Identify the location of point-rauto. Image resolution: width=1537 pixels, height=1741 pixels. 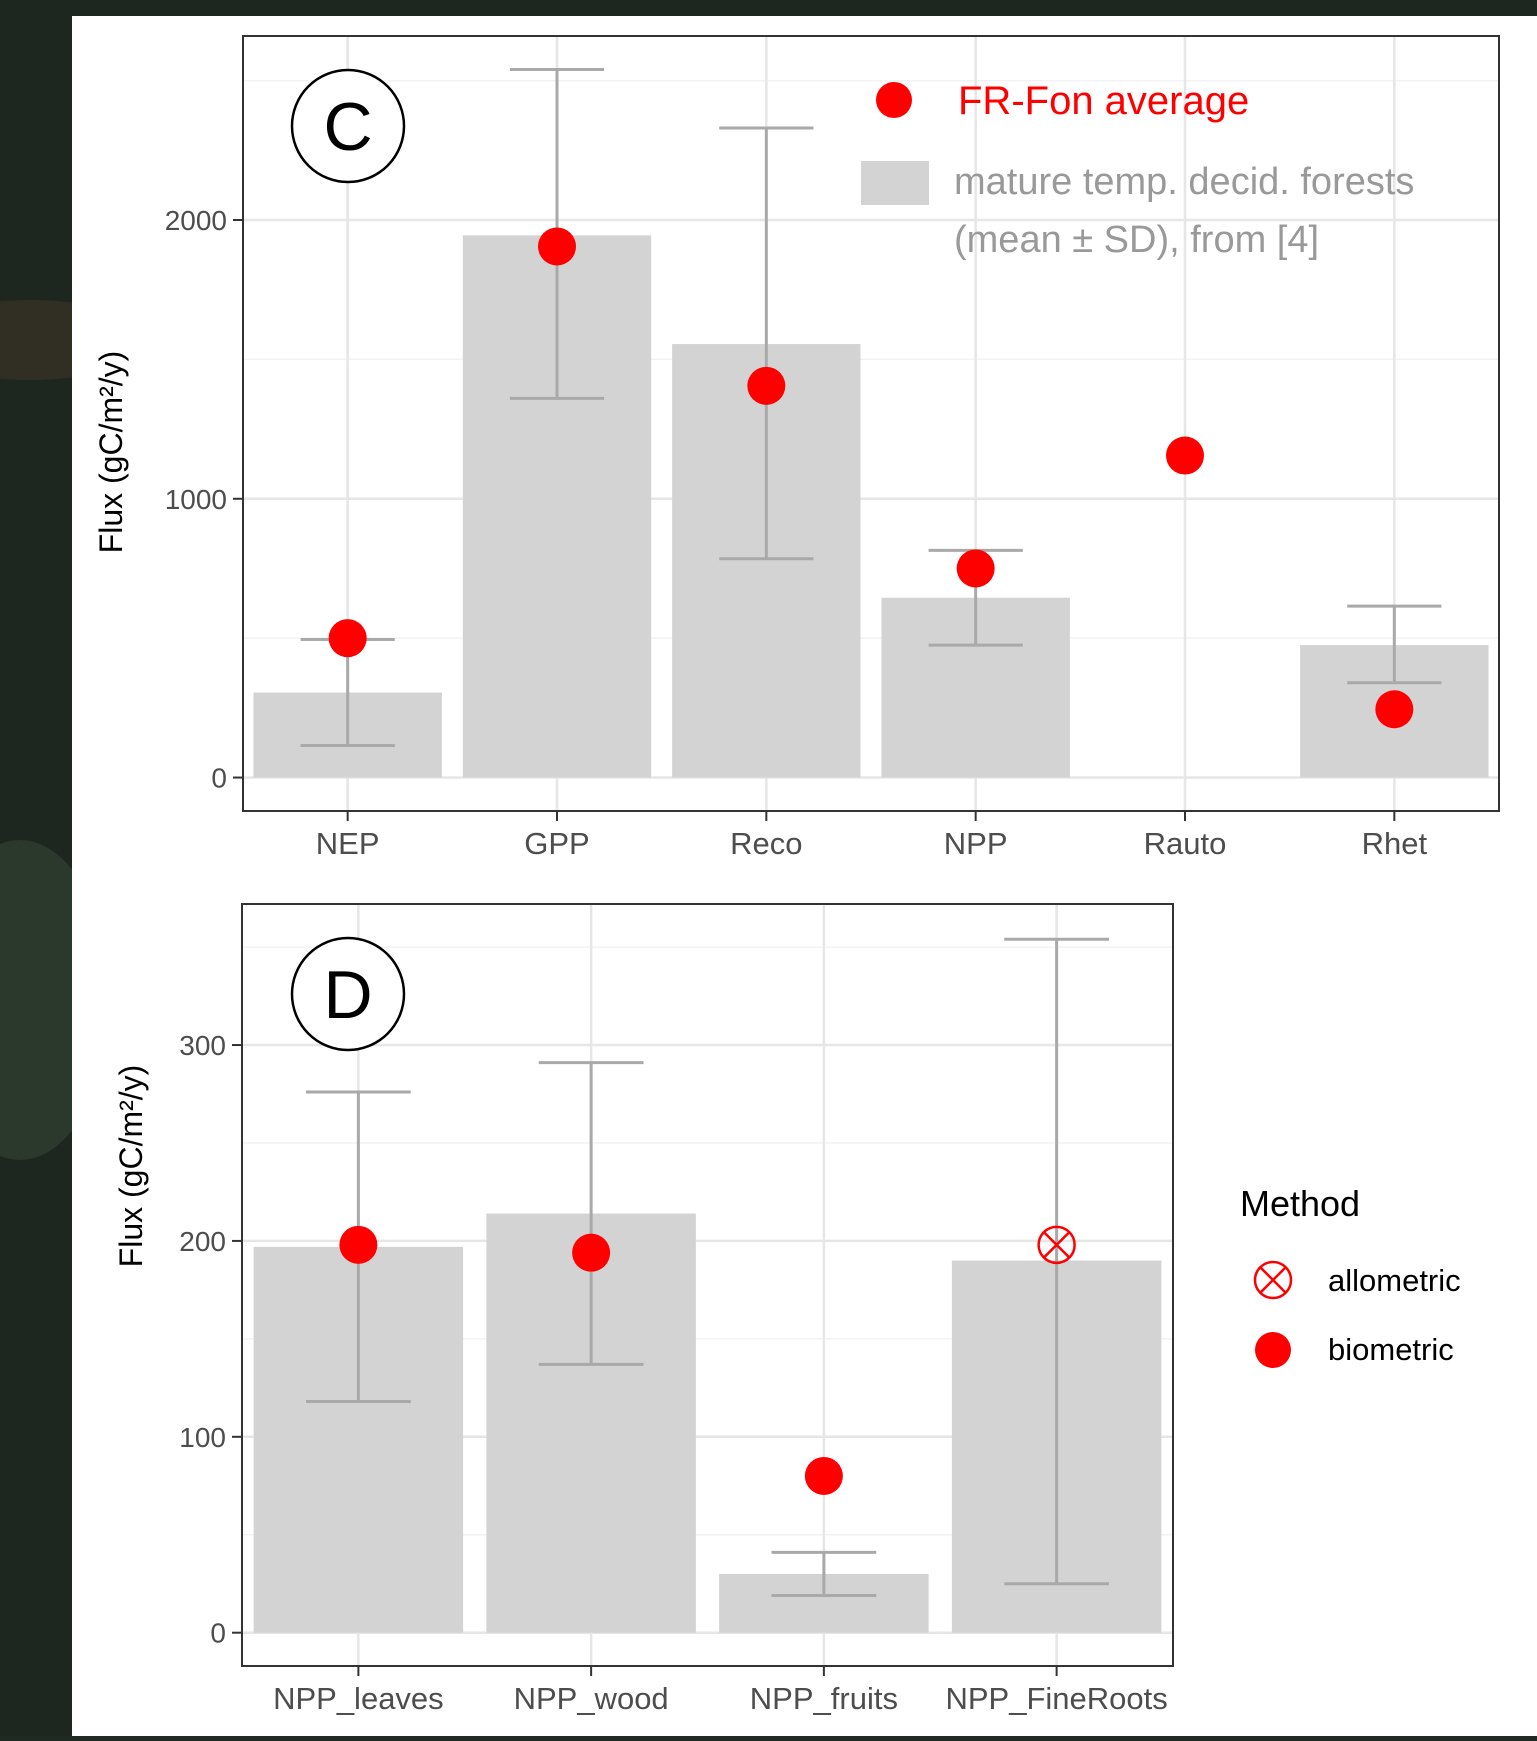
(1185, 455).